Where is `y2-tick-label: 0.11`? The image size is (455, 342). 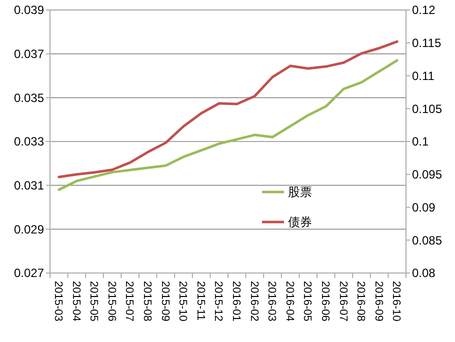
y2-tick-label: 0.11 is located at coordinates (423, 75).